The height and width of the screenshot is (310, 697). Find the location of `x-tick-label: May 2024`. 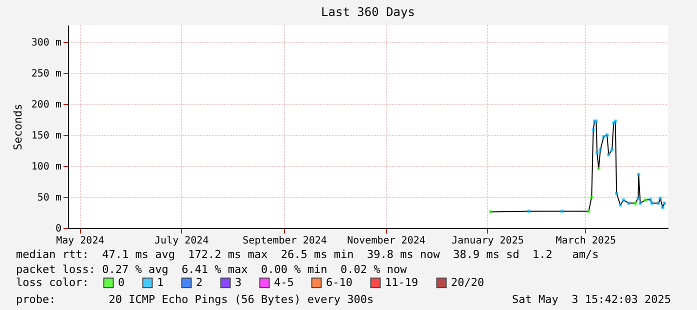

x-tick-label: May 2024 is located at coordinates (80, 241).